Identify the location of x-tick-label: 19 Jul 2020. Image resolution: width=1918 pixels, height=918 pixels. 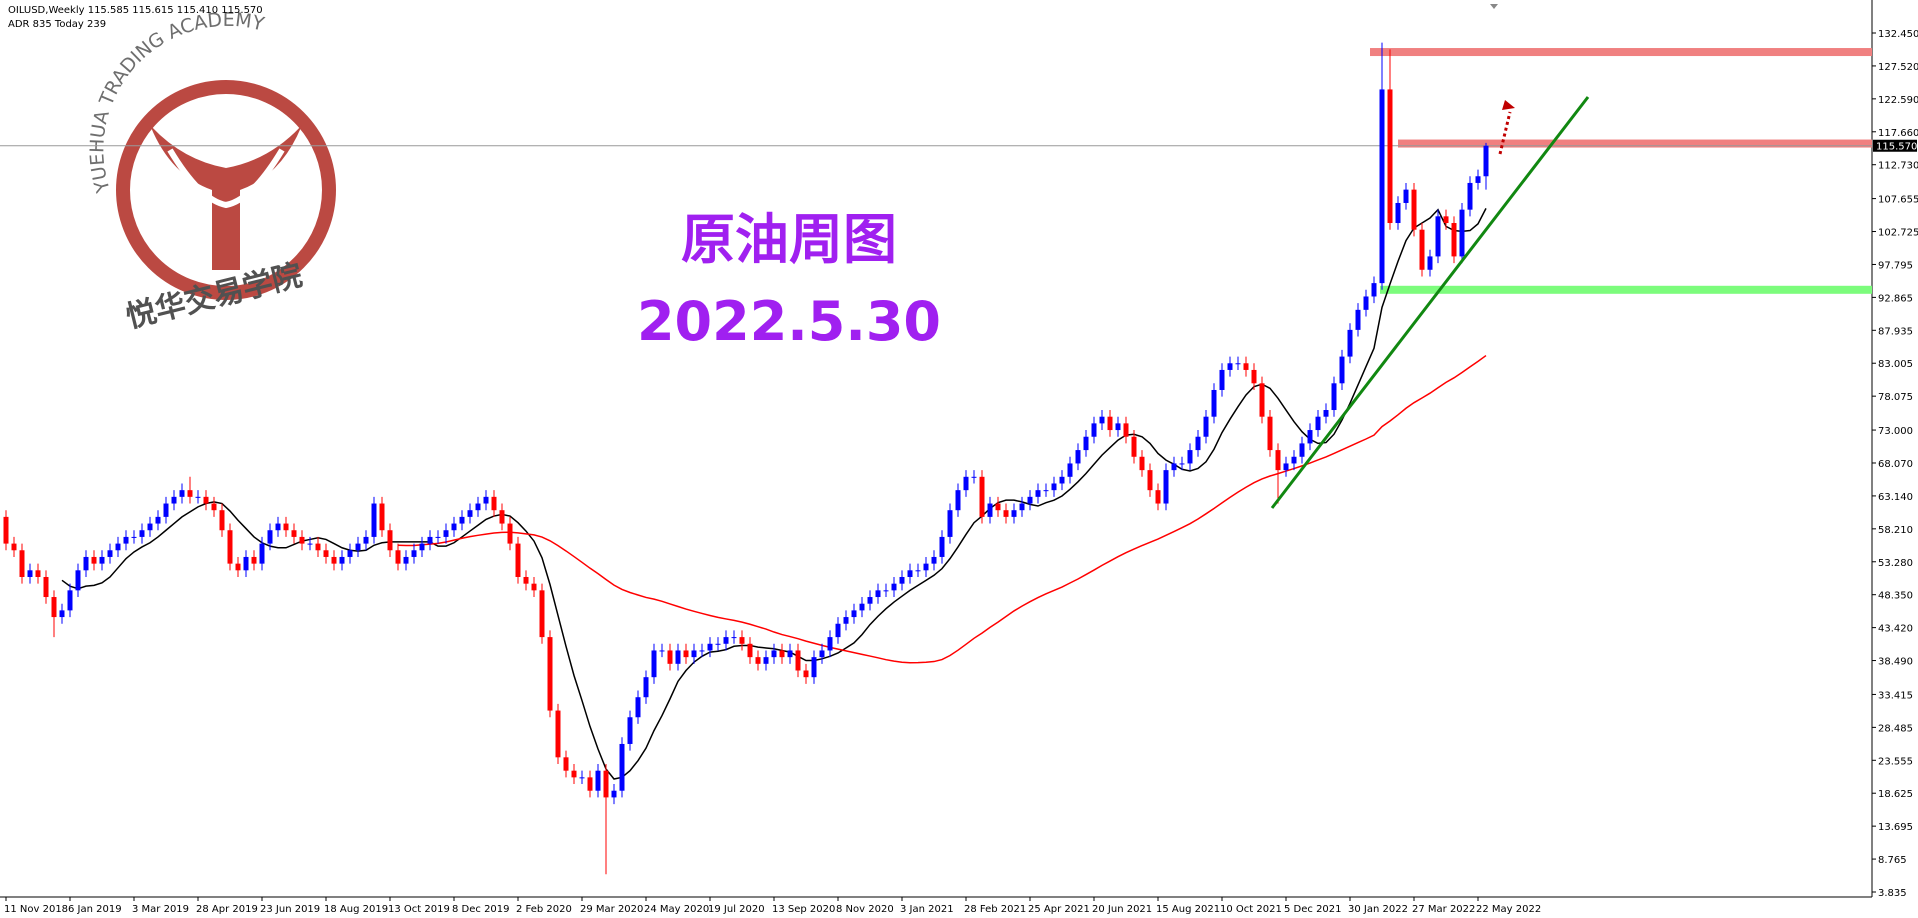
(736, 909).